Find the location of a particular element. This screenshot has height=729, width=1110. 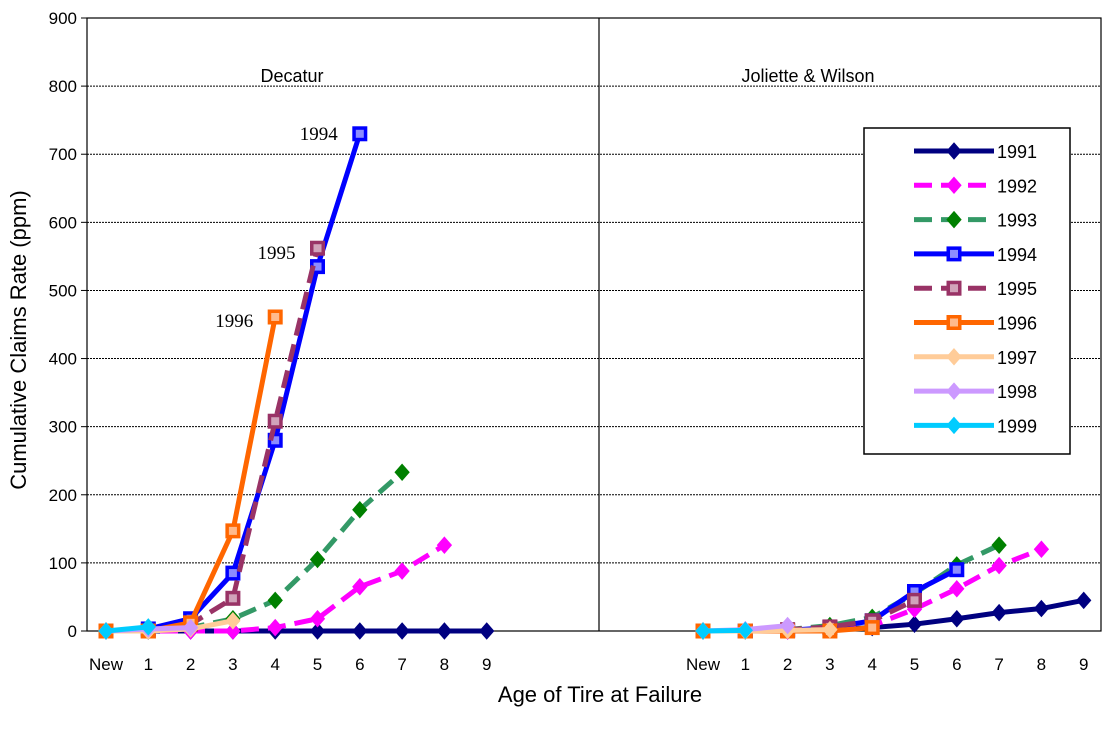

legend-label: 1999 is located at coordinates (1017, 426).